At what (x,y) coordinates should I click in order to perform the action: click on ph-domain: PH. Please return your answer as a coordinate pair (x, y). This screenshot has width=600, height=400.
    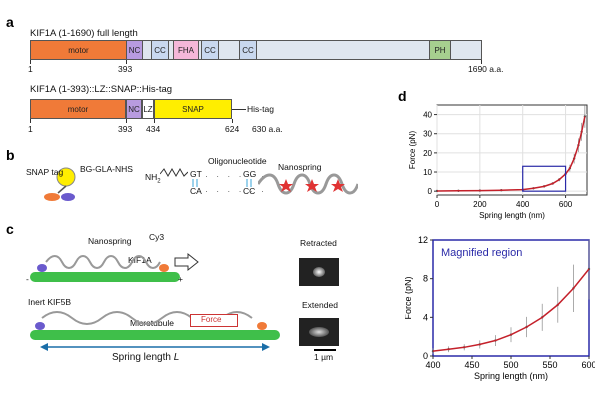
    Looking at the image, I should click on (440, 50).